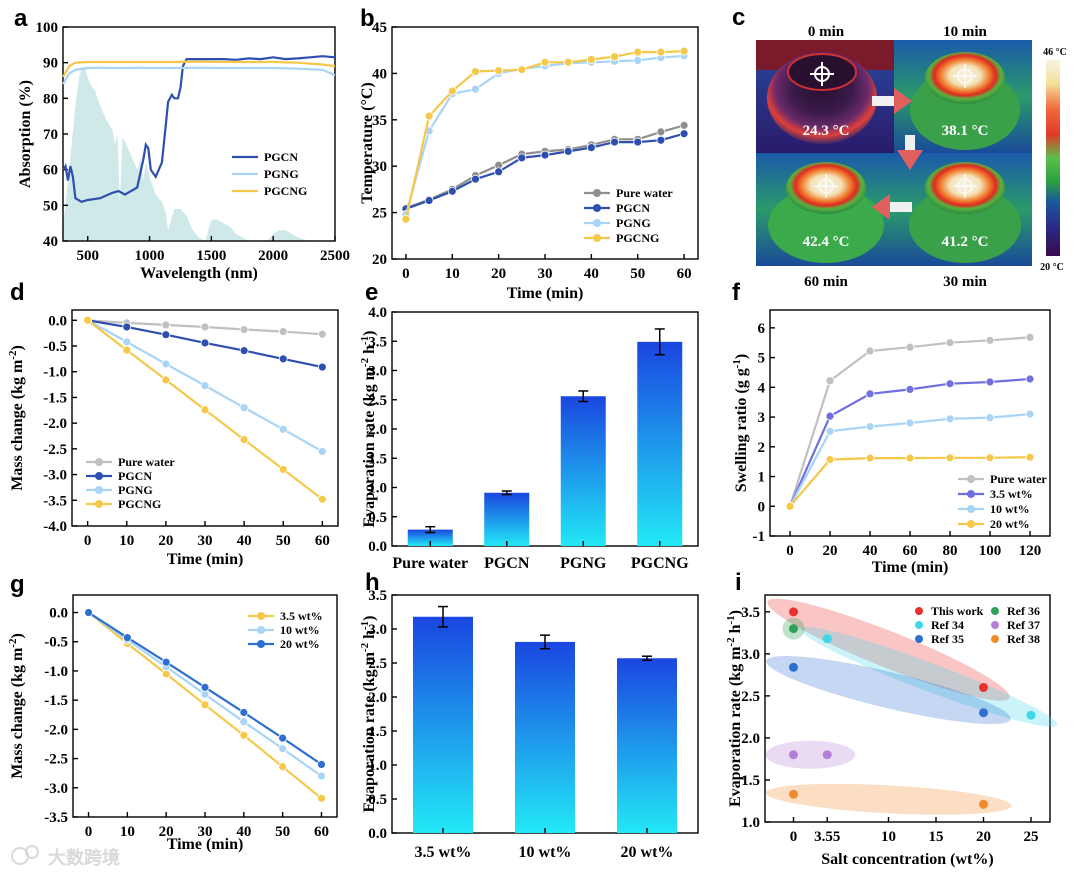  I want to click on panel-letter-g: g, so click(17, 584).